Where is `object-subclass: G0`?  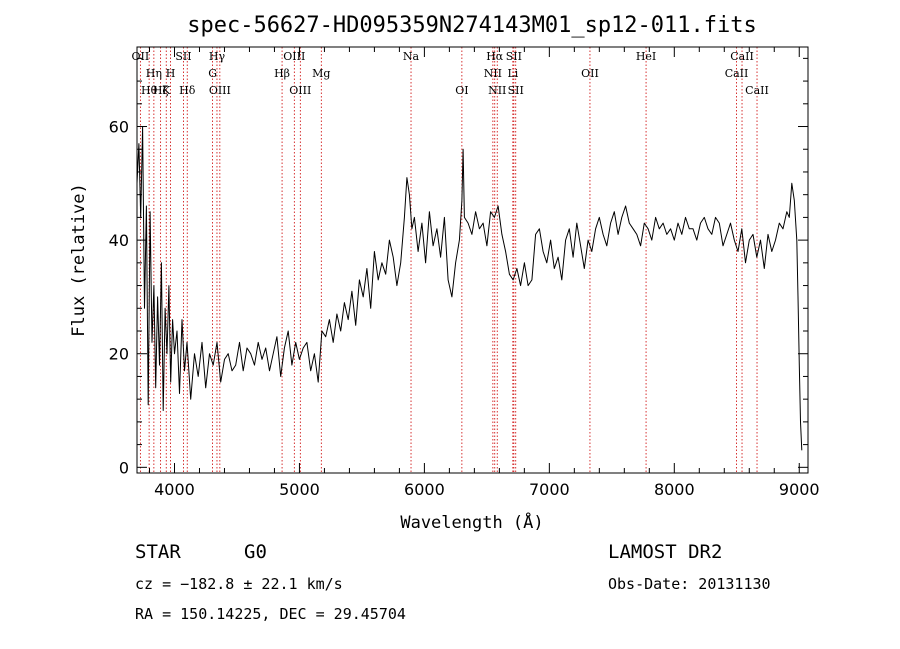 object-subclass: G0 is located at coordinates (255, 552).